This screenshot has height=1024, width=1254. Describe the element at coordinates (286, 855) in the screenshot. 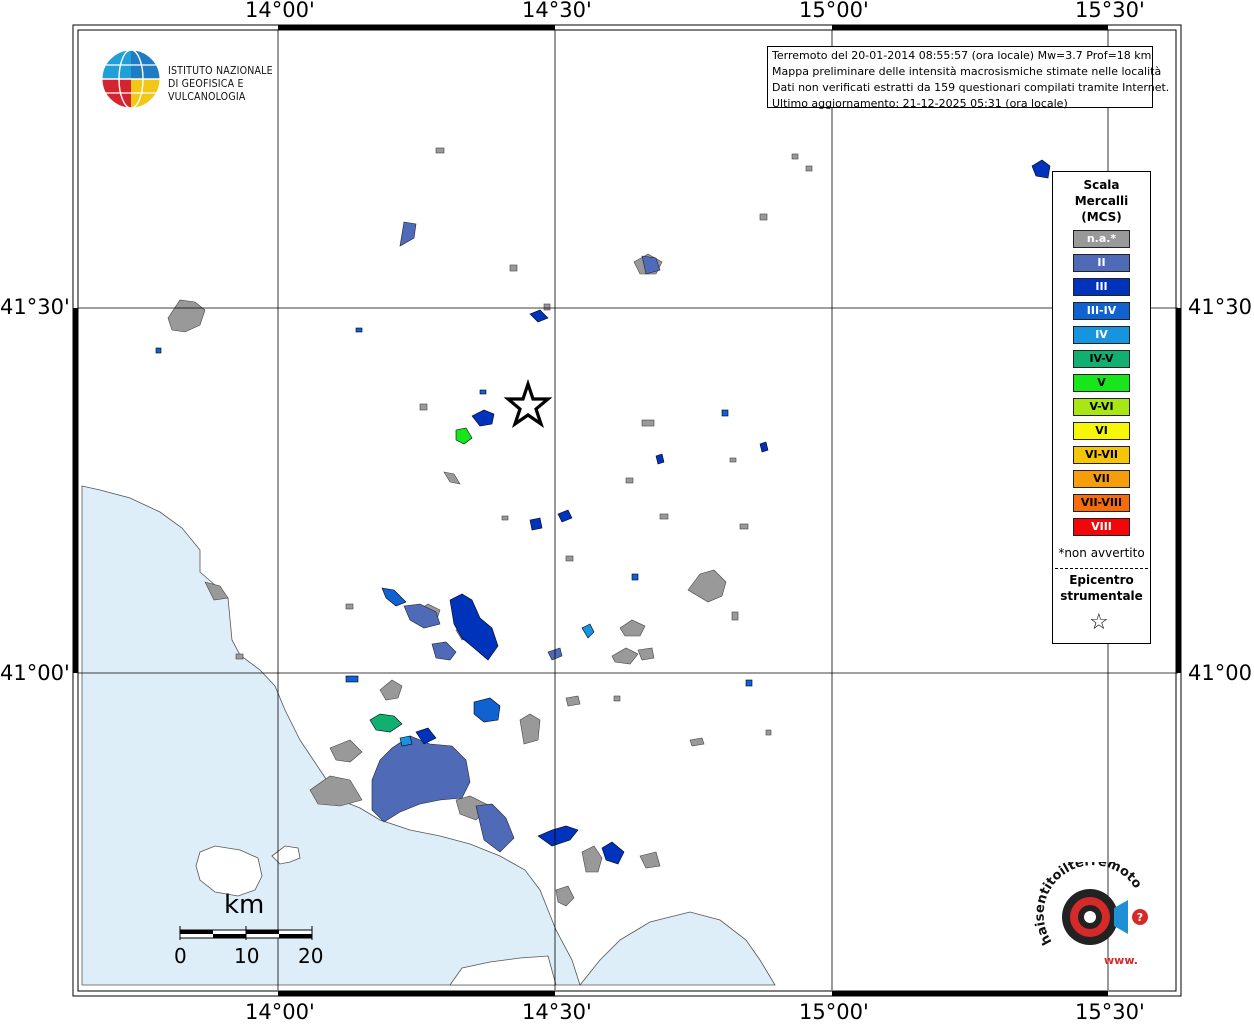

I see `procida-island` at that location.